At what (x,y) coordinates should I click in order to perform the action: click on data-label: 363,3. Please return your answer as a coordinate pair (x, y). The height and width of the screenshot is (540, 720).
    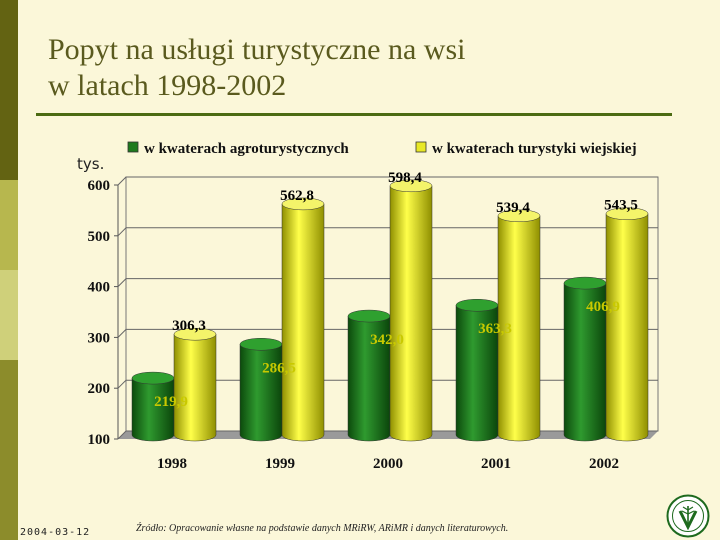
    Looking at the image, I should click on (495, 329).